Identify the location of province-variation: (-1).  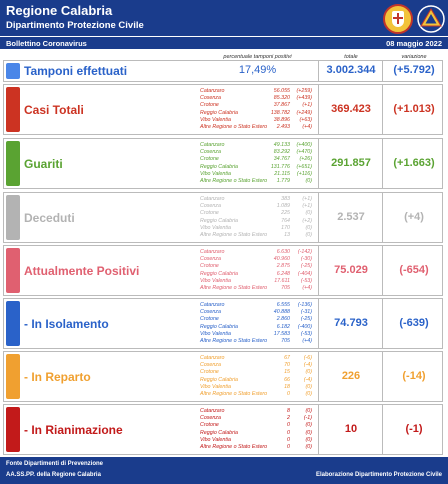
(307, 418).